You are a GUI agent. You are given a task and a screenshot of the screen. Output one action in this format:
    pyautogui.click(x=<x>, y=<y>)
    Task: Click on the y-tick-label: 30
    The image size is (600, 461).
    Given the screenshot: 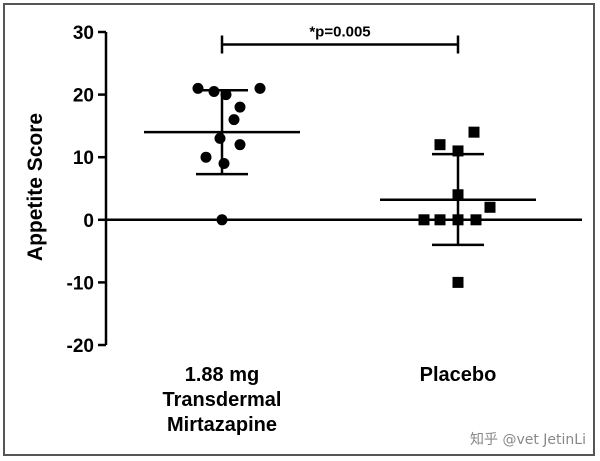 What is the action you would take?
    pyautogui.click(x=83, y=33)
    